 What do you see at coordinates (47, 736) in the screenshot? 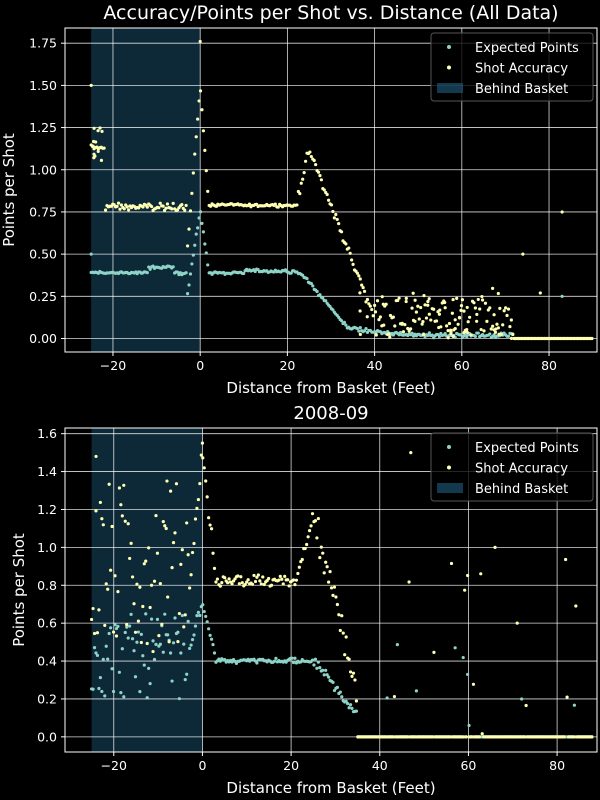
I see `y-tick-label: 0.0` at bounding box center [47, 736].